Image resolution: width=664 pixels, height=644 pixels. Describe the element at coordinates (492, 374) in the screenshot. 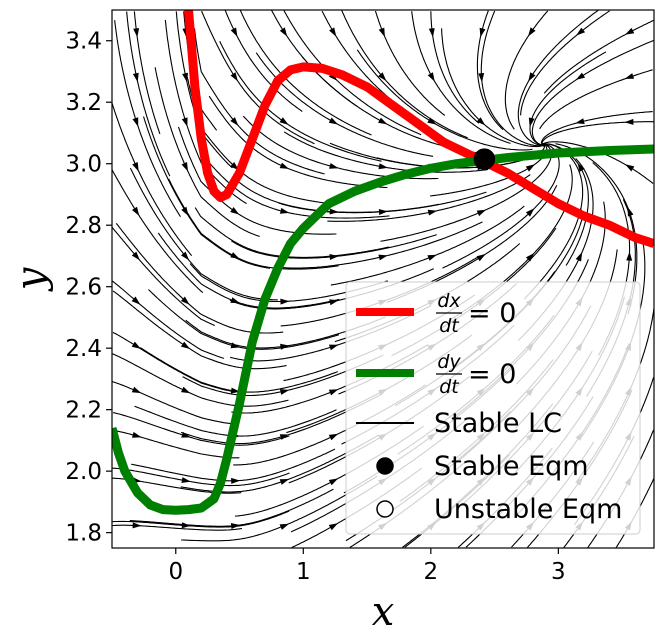

I see `legend-rhs-1: = 0` at that location.